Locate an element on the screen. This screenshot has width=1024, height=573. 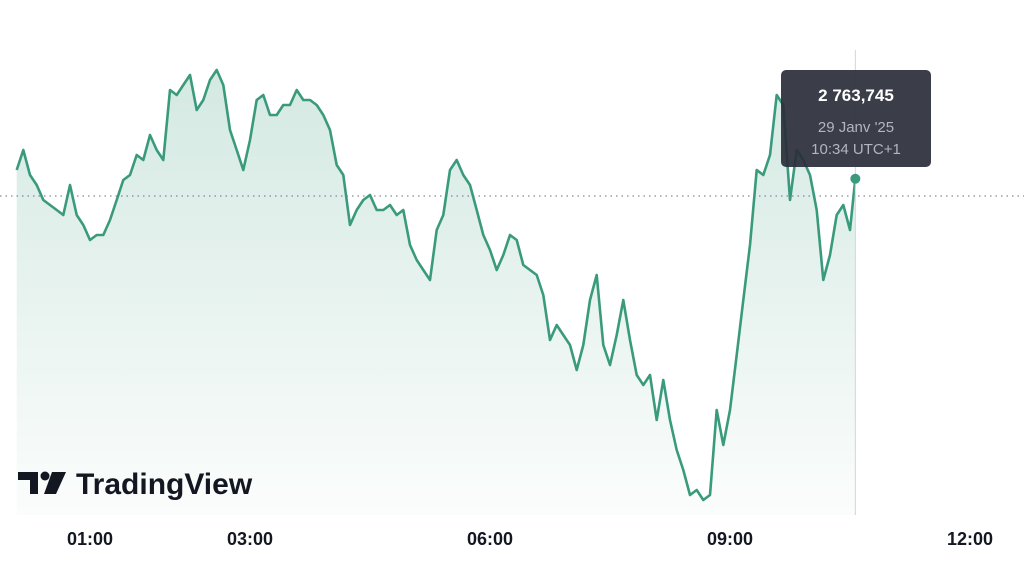
brand-name: TradingView is located at coordinates (164, 484).